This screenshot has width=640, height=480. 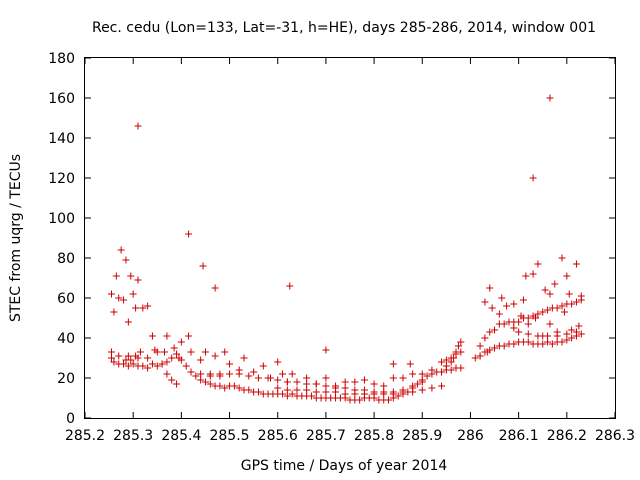 I want to click on x-tick-label: 286.1, so click(x=519, y=436).